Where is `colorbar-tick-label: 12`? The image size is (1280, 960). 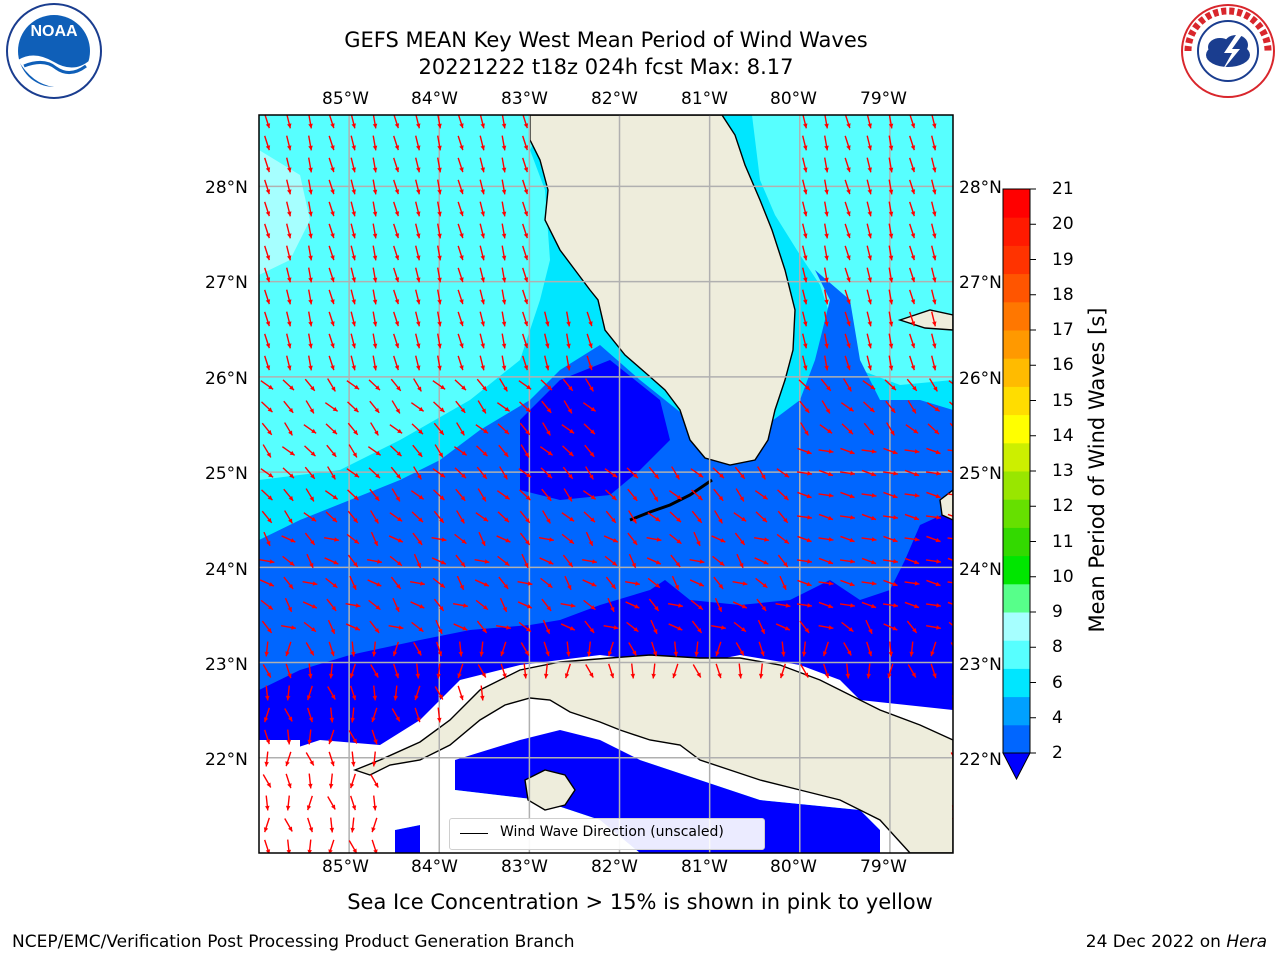 colorbar-tick-label: 12 is located at coordinates (1063, 506).